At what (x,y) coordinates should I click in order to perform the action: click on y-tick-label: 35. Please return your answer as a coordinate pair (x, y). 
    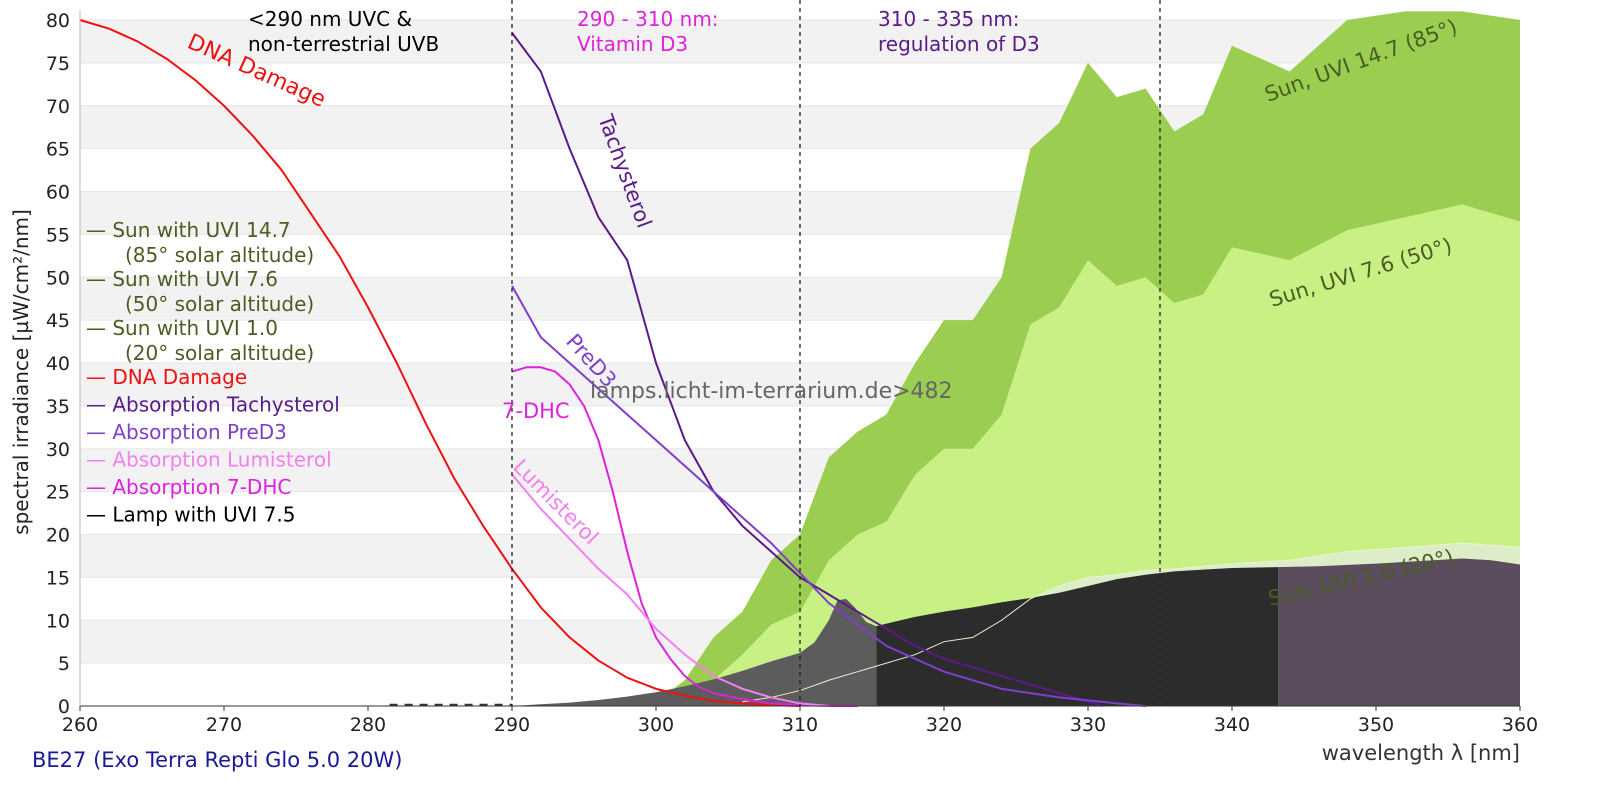
    Looking at the image, I should click on (58, 407).